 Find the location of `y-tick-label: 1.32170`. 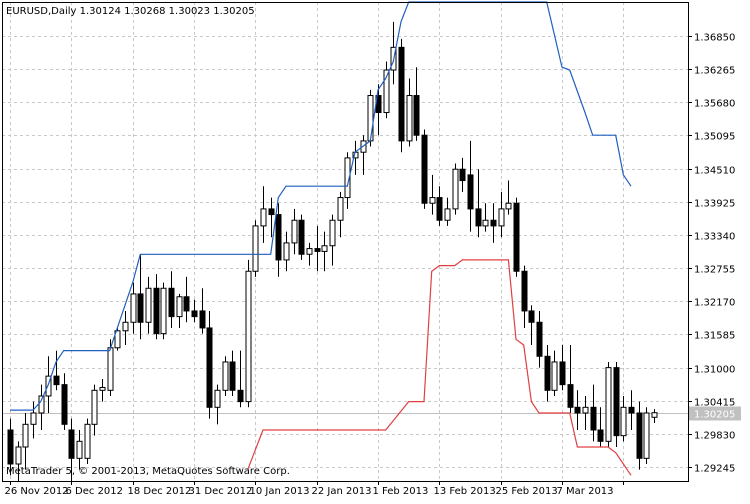

y-tick-label: 1.32170 is located at coordinates (714, 303).